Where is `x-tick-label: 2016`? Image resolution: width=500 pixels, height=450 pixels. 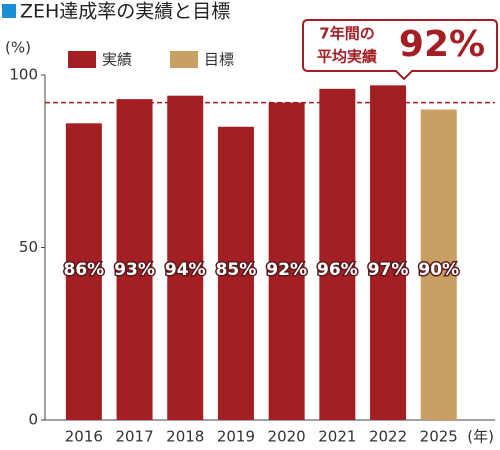 x-tick-label: 2016 is located at coordinates (84, 437).